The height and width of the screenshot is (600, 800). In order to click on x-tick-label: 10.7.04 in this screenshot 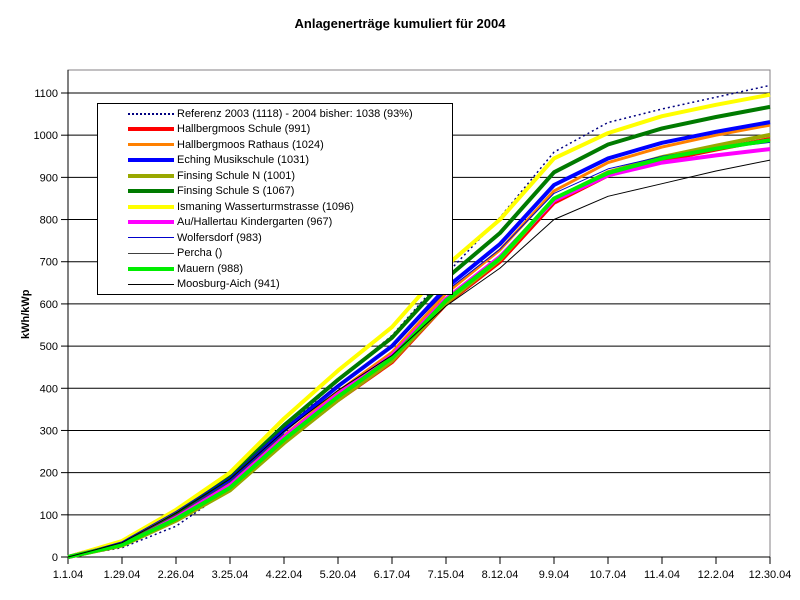, I will do `click(608, 575)`.